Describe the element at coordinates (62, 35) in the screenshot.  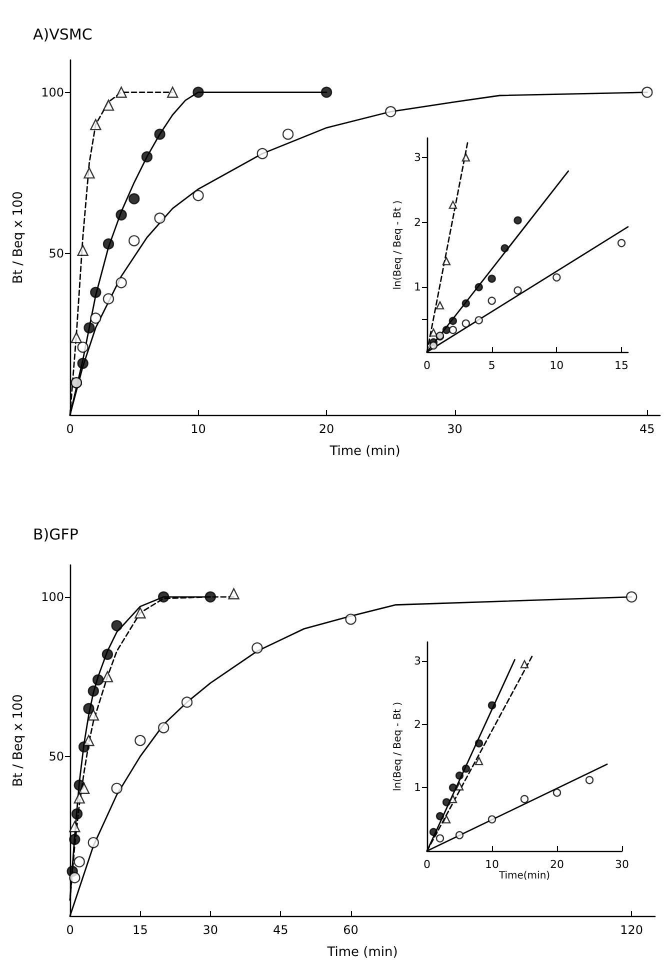
I see `chart-title: A)VSMC` at that location.